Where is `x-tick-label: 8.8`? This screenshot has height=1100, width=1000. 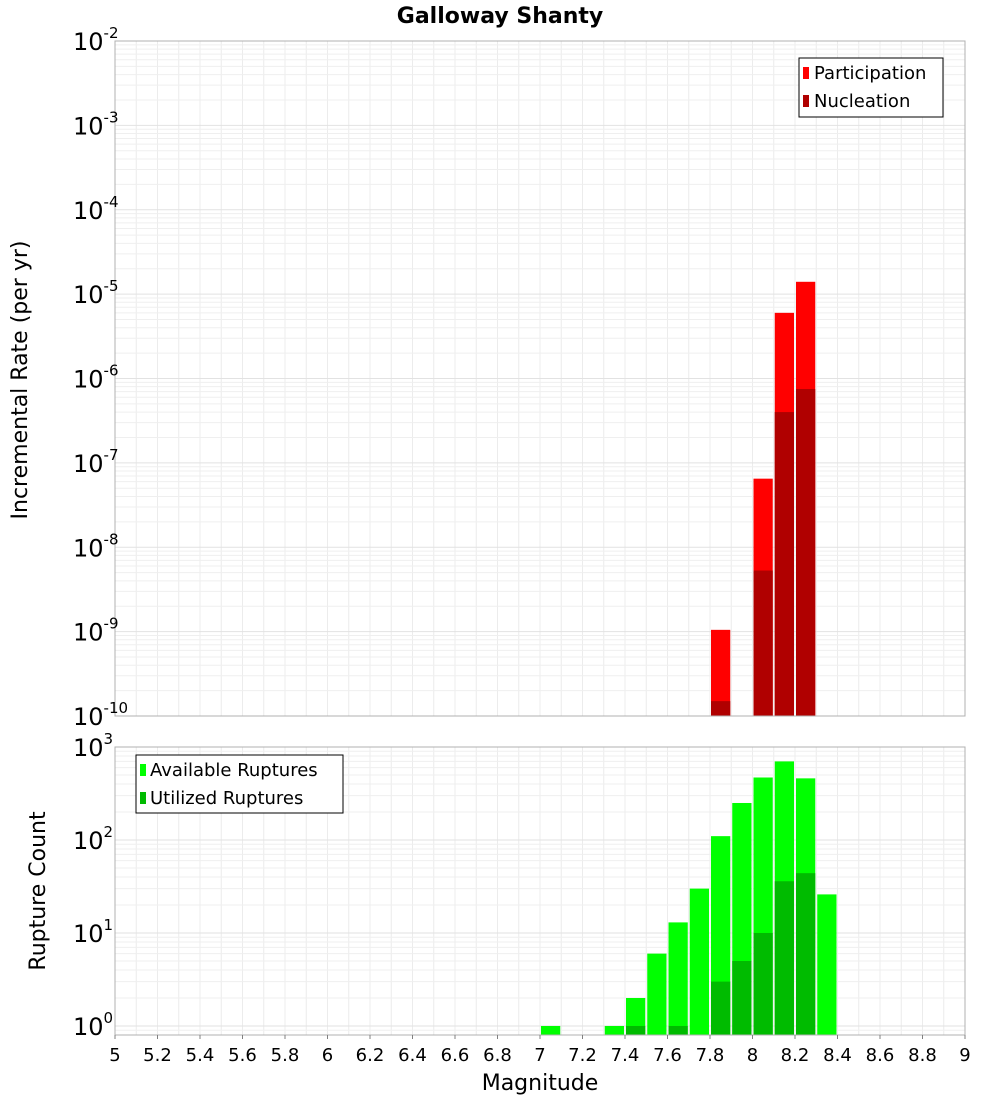 x-tick-label: 8.8 is located at coordinates (922, 1055).